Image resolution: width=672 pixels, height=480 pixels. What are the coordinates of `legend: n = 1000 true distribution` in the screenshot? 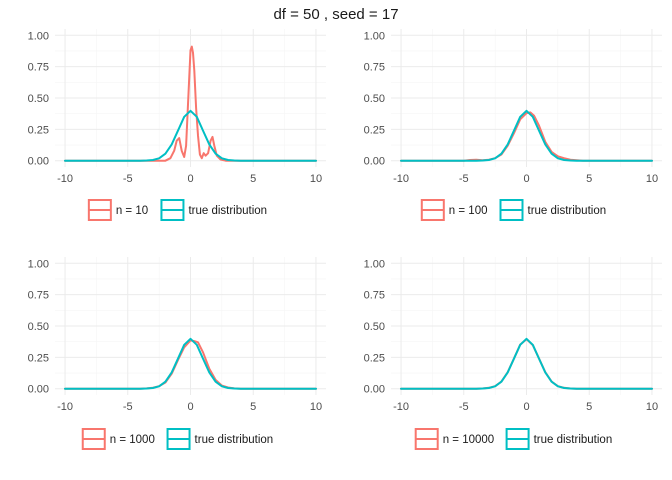 It's located at (177, 439).